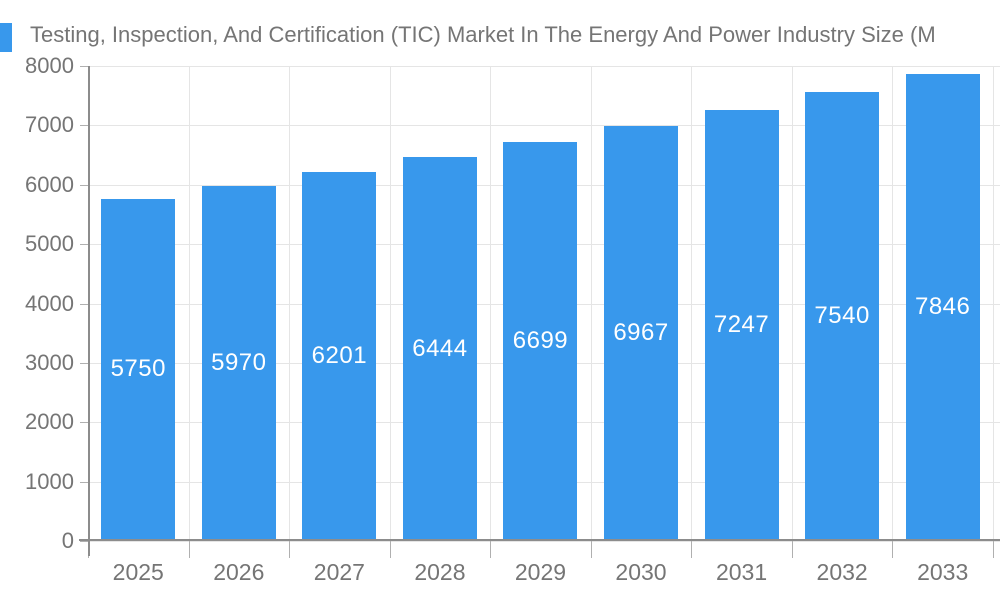 The width and height of the screenshot is (1000, 600). I want to click on bar-value-label: 6967, so click(641, 333).